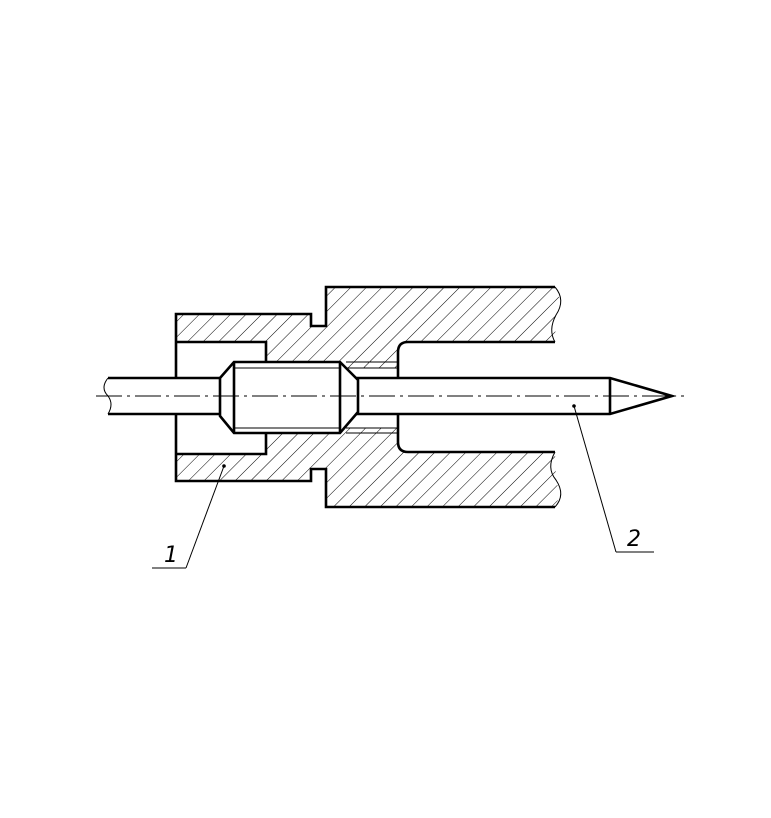 The width and height of the screenshot is (771, 818). What do you see at coordinates (372, 397) in the screenshot?
I see `housing-thread-lines` at bounding box center [372, 397].